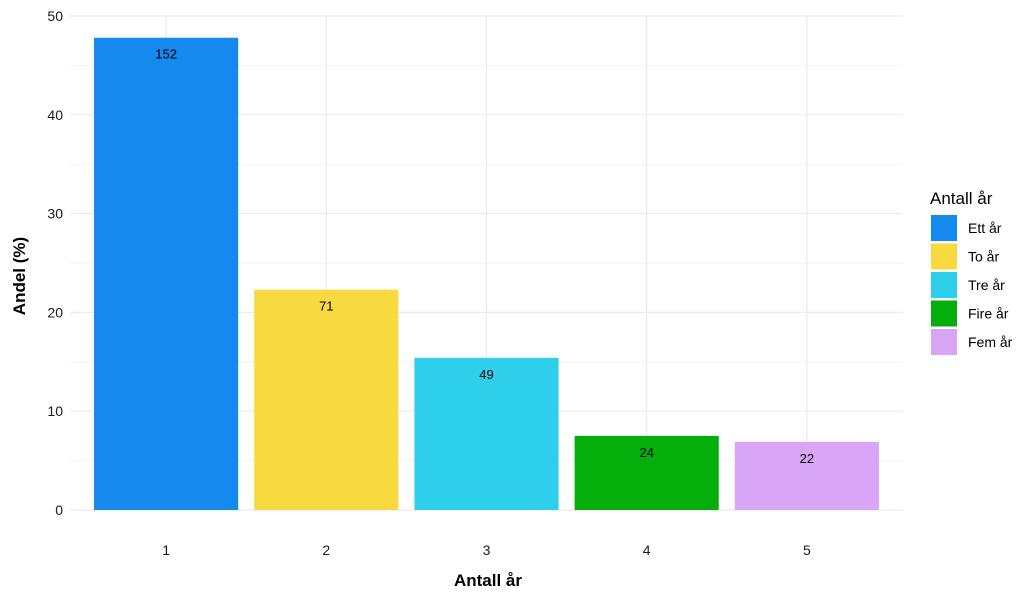 Image resolution: width=1024 pixels, height=594 pixels. I want to click on x-axis-title: Antall år, so click(488, 580).